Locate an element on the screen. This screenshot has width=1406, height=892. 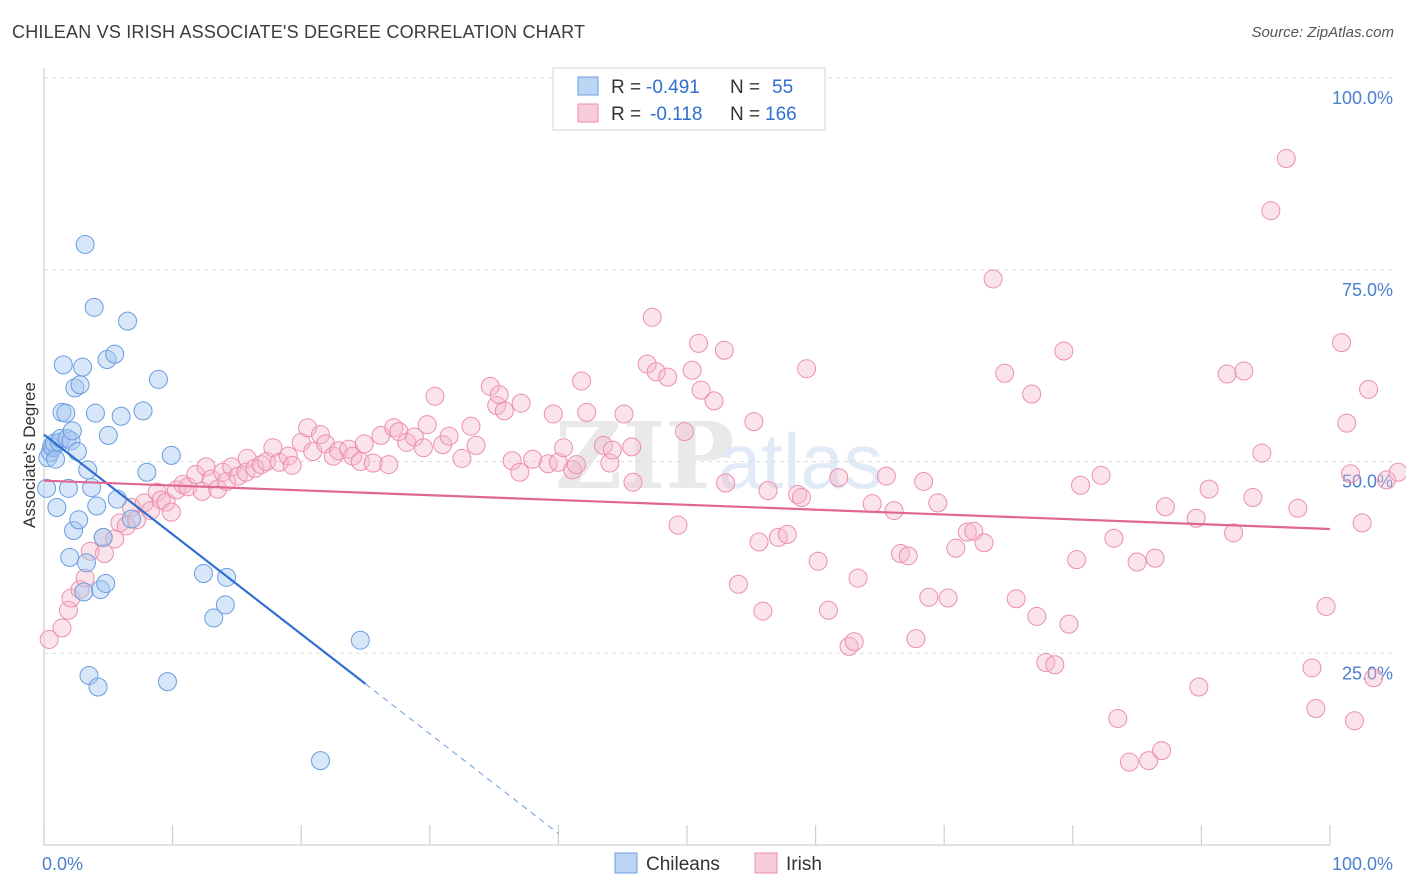
legend-row-chileans: R = -0.491 N = 55 is located at coordinates (685, 87).